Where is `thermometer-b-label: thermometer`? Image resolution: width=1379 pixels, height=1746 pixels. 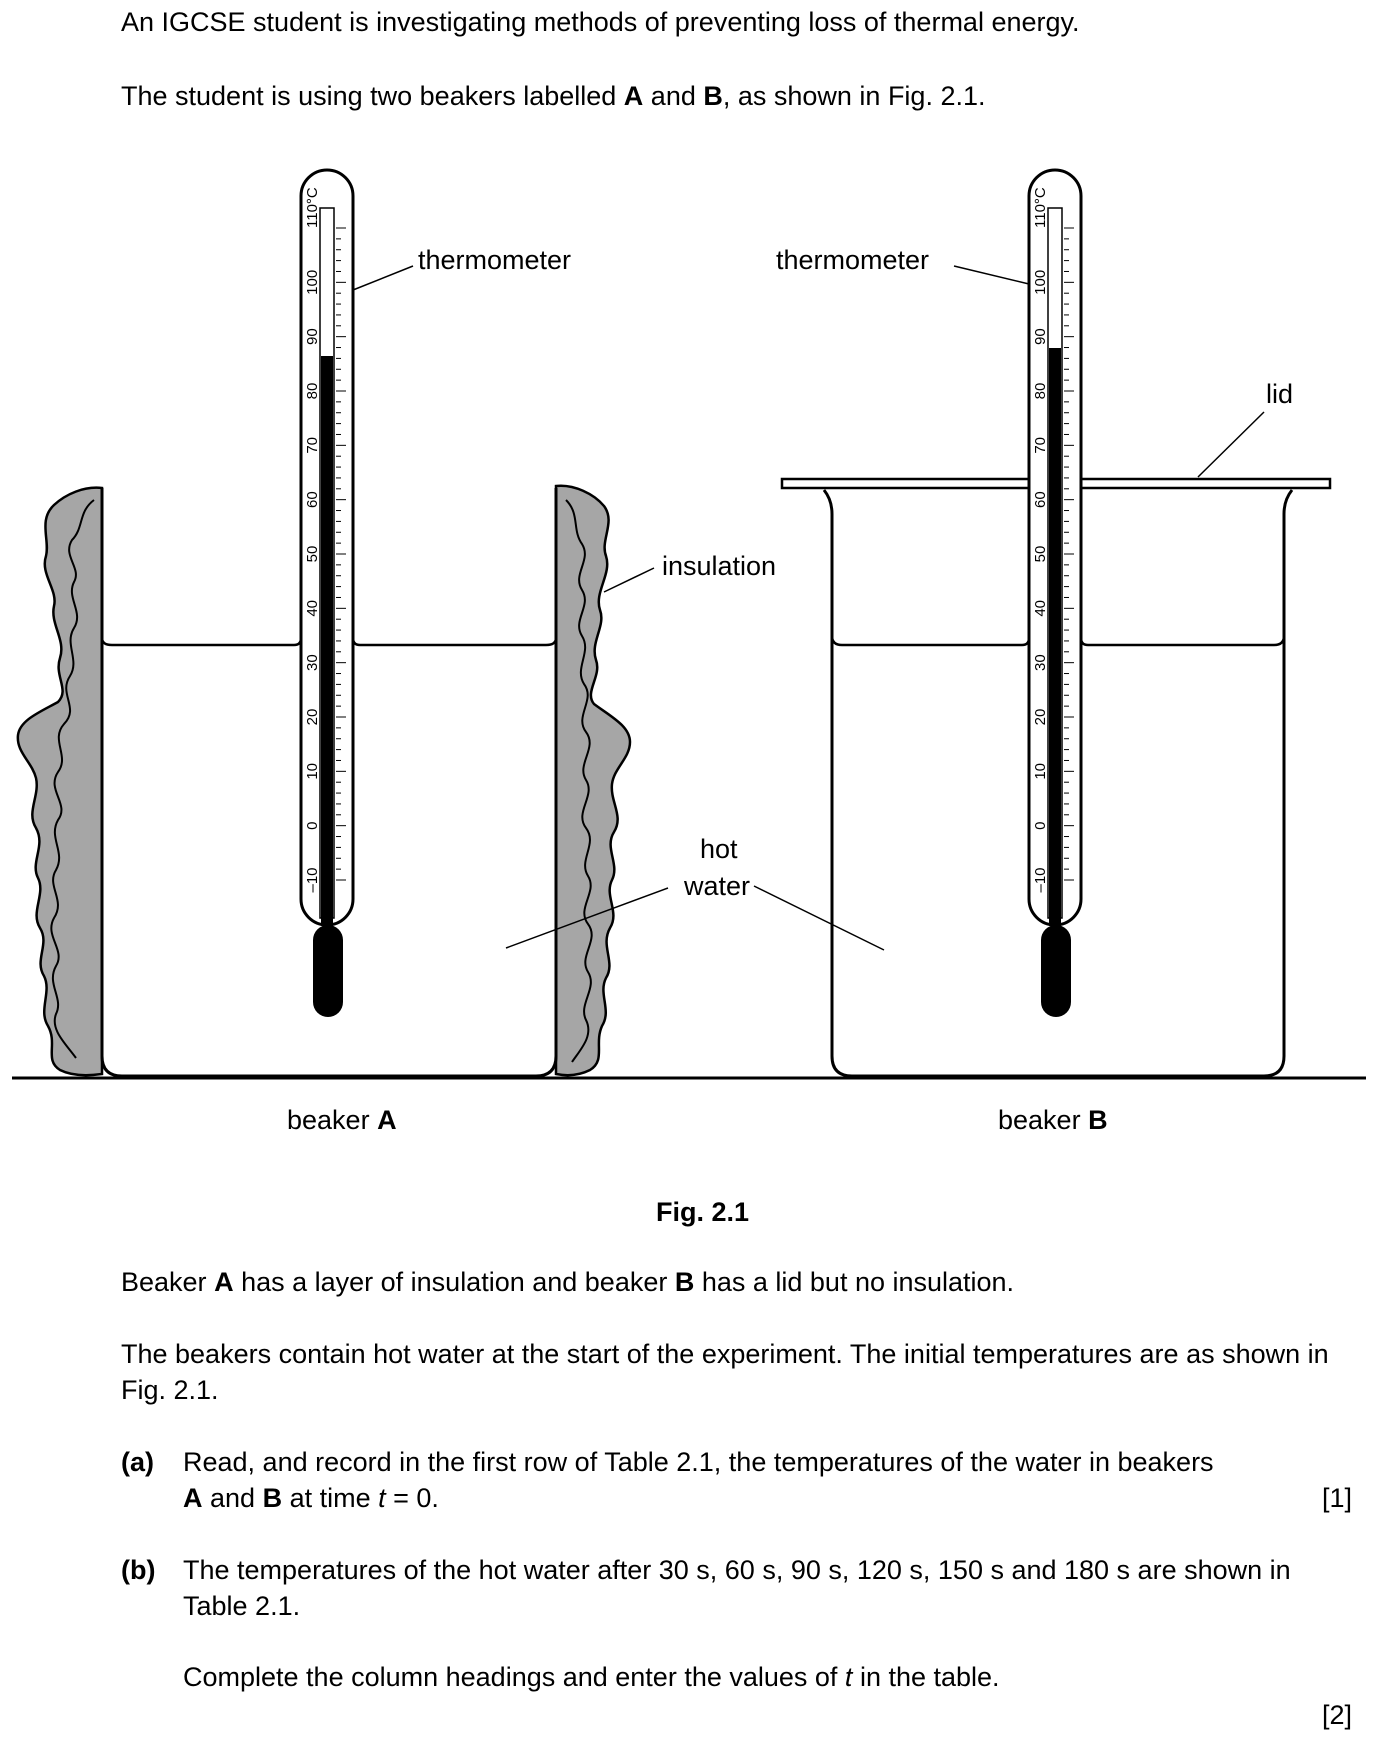
thermometer-b-label: thermometer is located at coordinates (852, 260).